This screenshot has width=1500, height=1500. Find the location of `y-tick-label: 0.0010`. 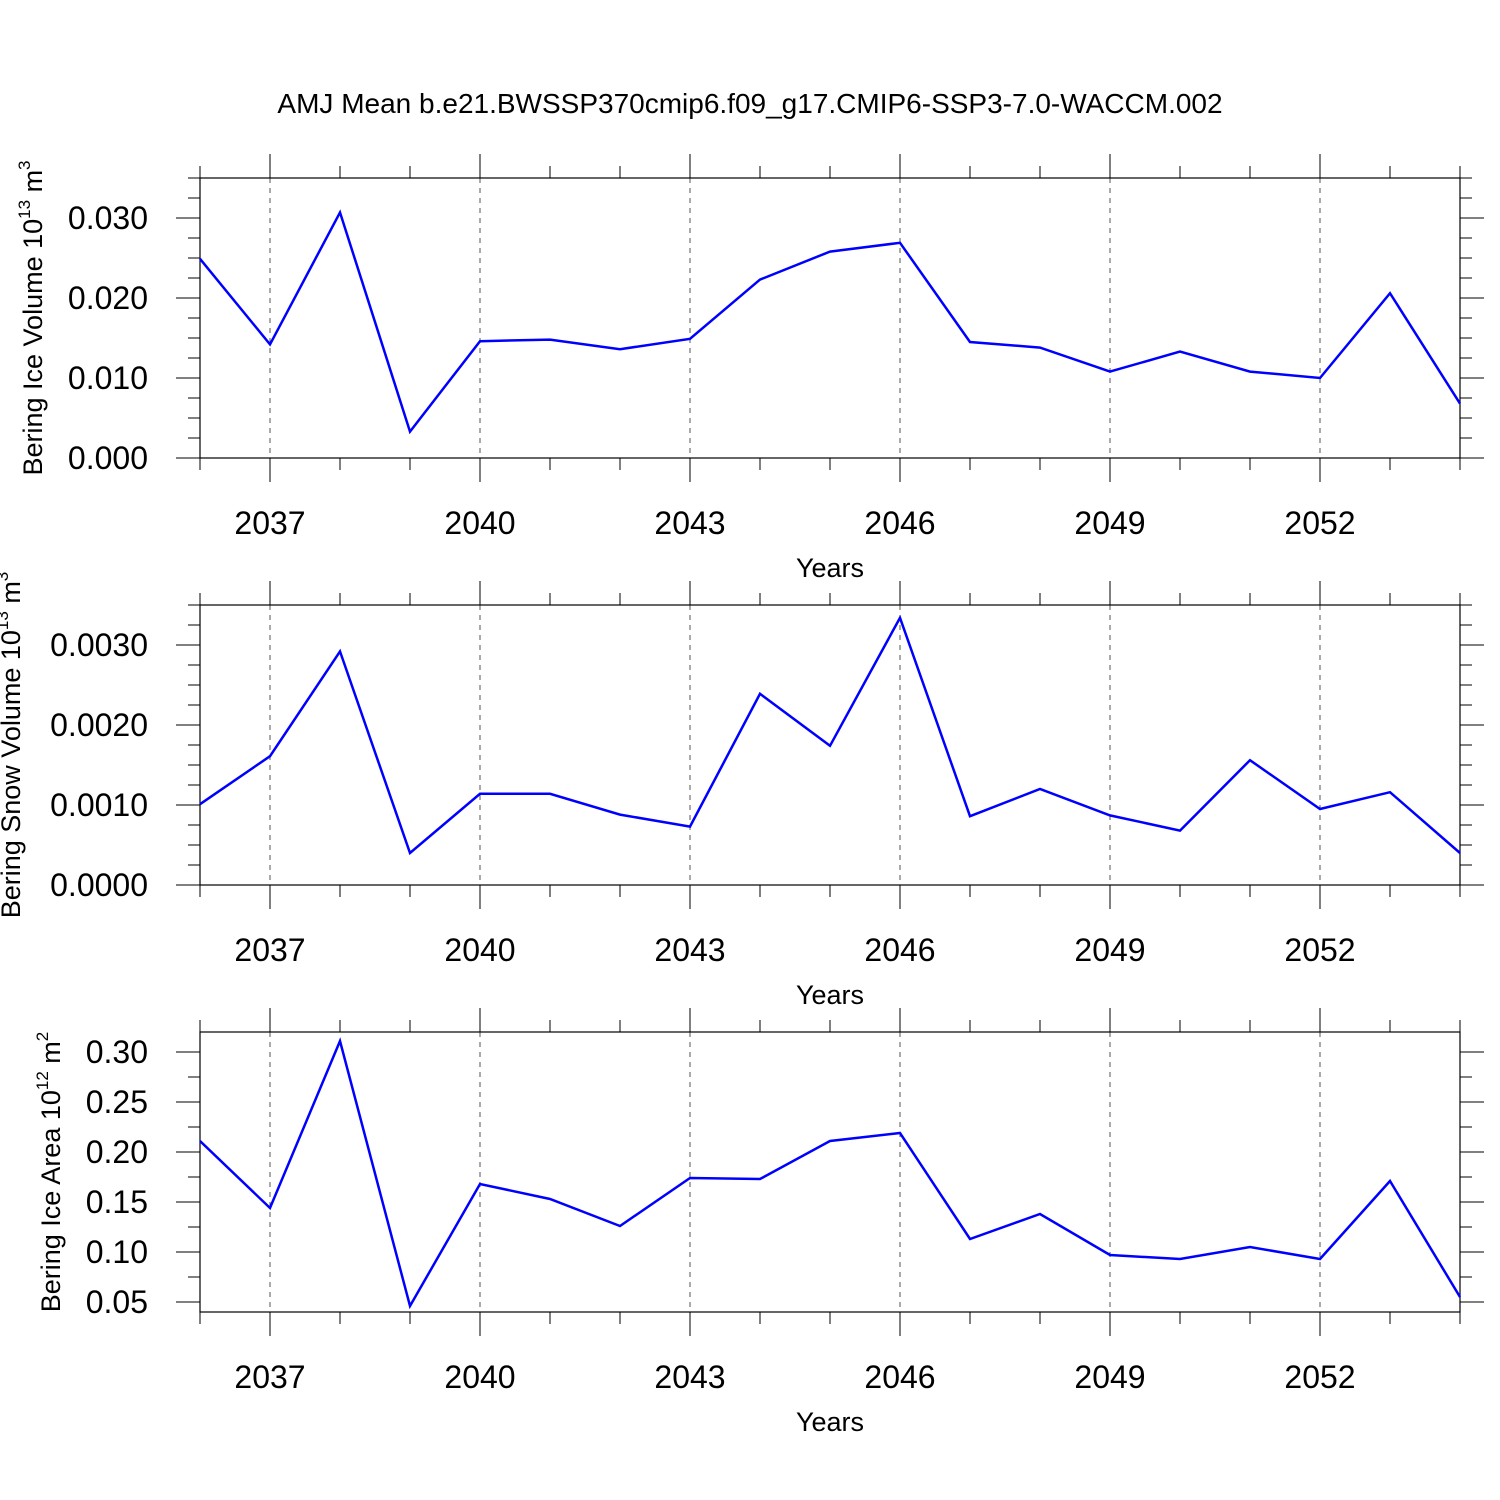

y-tick-label: 0.0010 is located at coordinates (99, 805).